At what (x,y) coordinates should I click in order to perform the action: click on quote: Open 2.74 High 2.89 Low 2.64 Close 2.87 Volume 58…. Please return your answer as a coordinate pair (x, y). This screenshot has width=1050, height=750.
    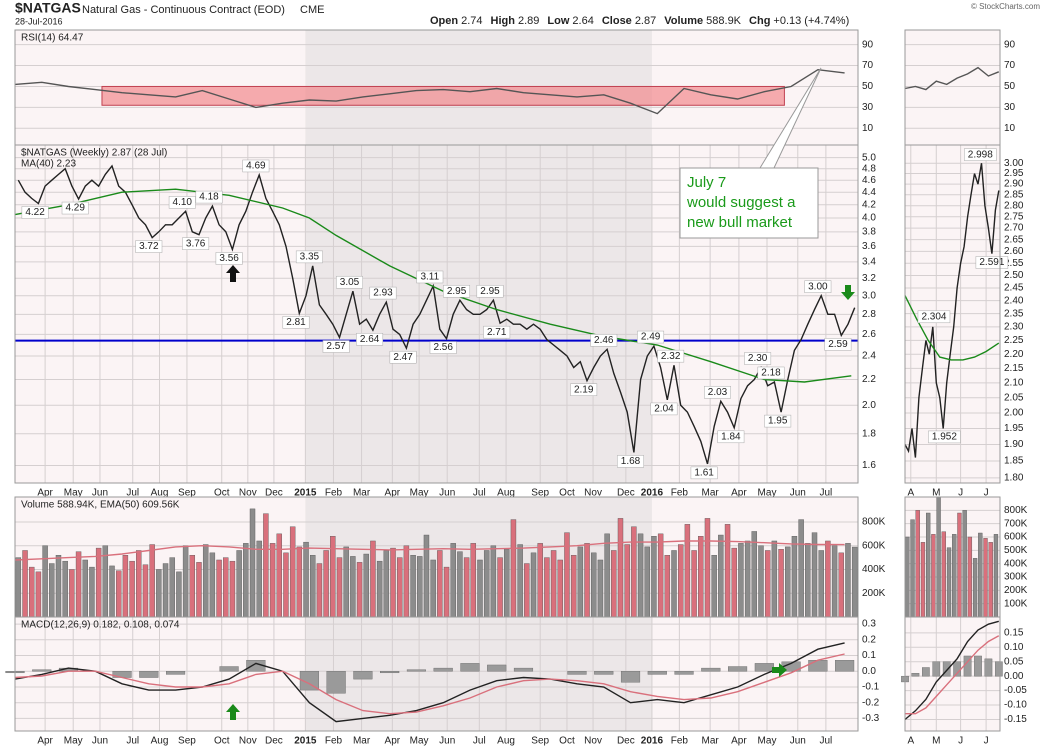
    Looking at the image, I should click on (639, 21).